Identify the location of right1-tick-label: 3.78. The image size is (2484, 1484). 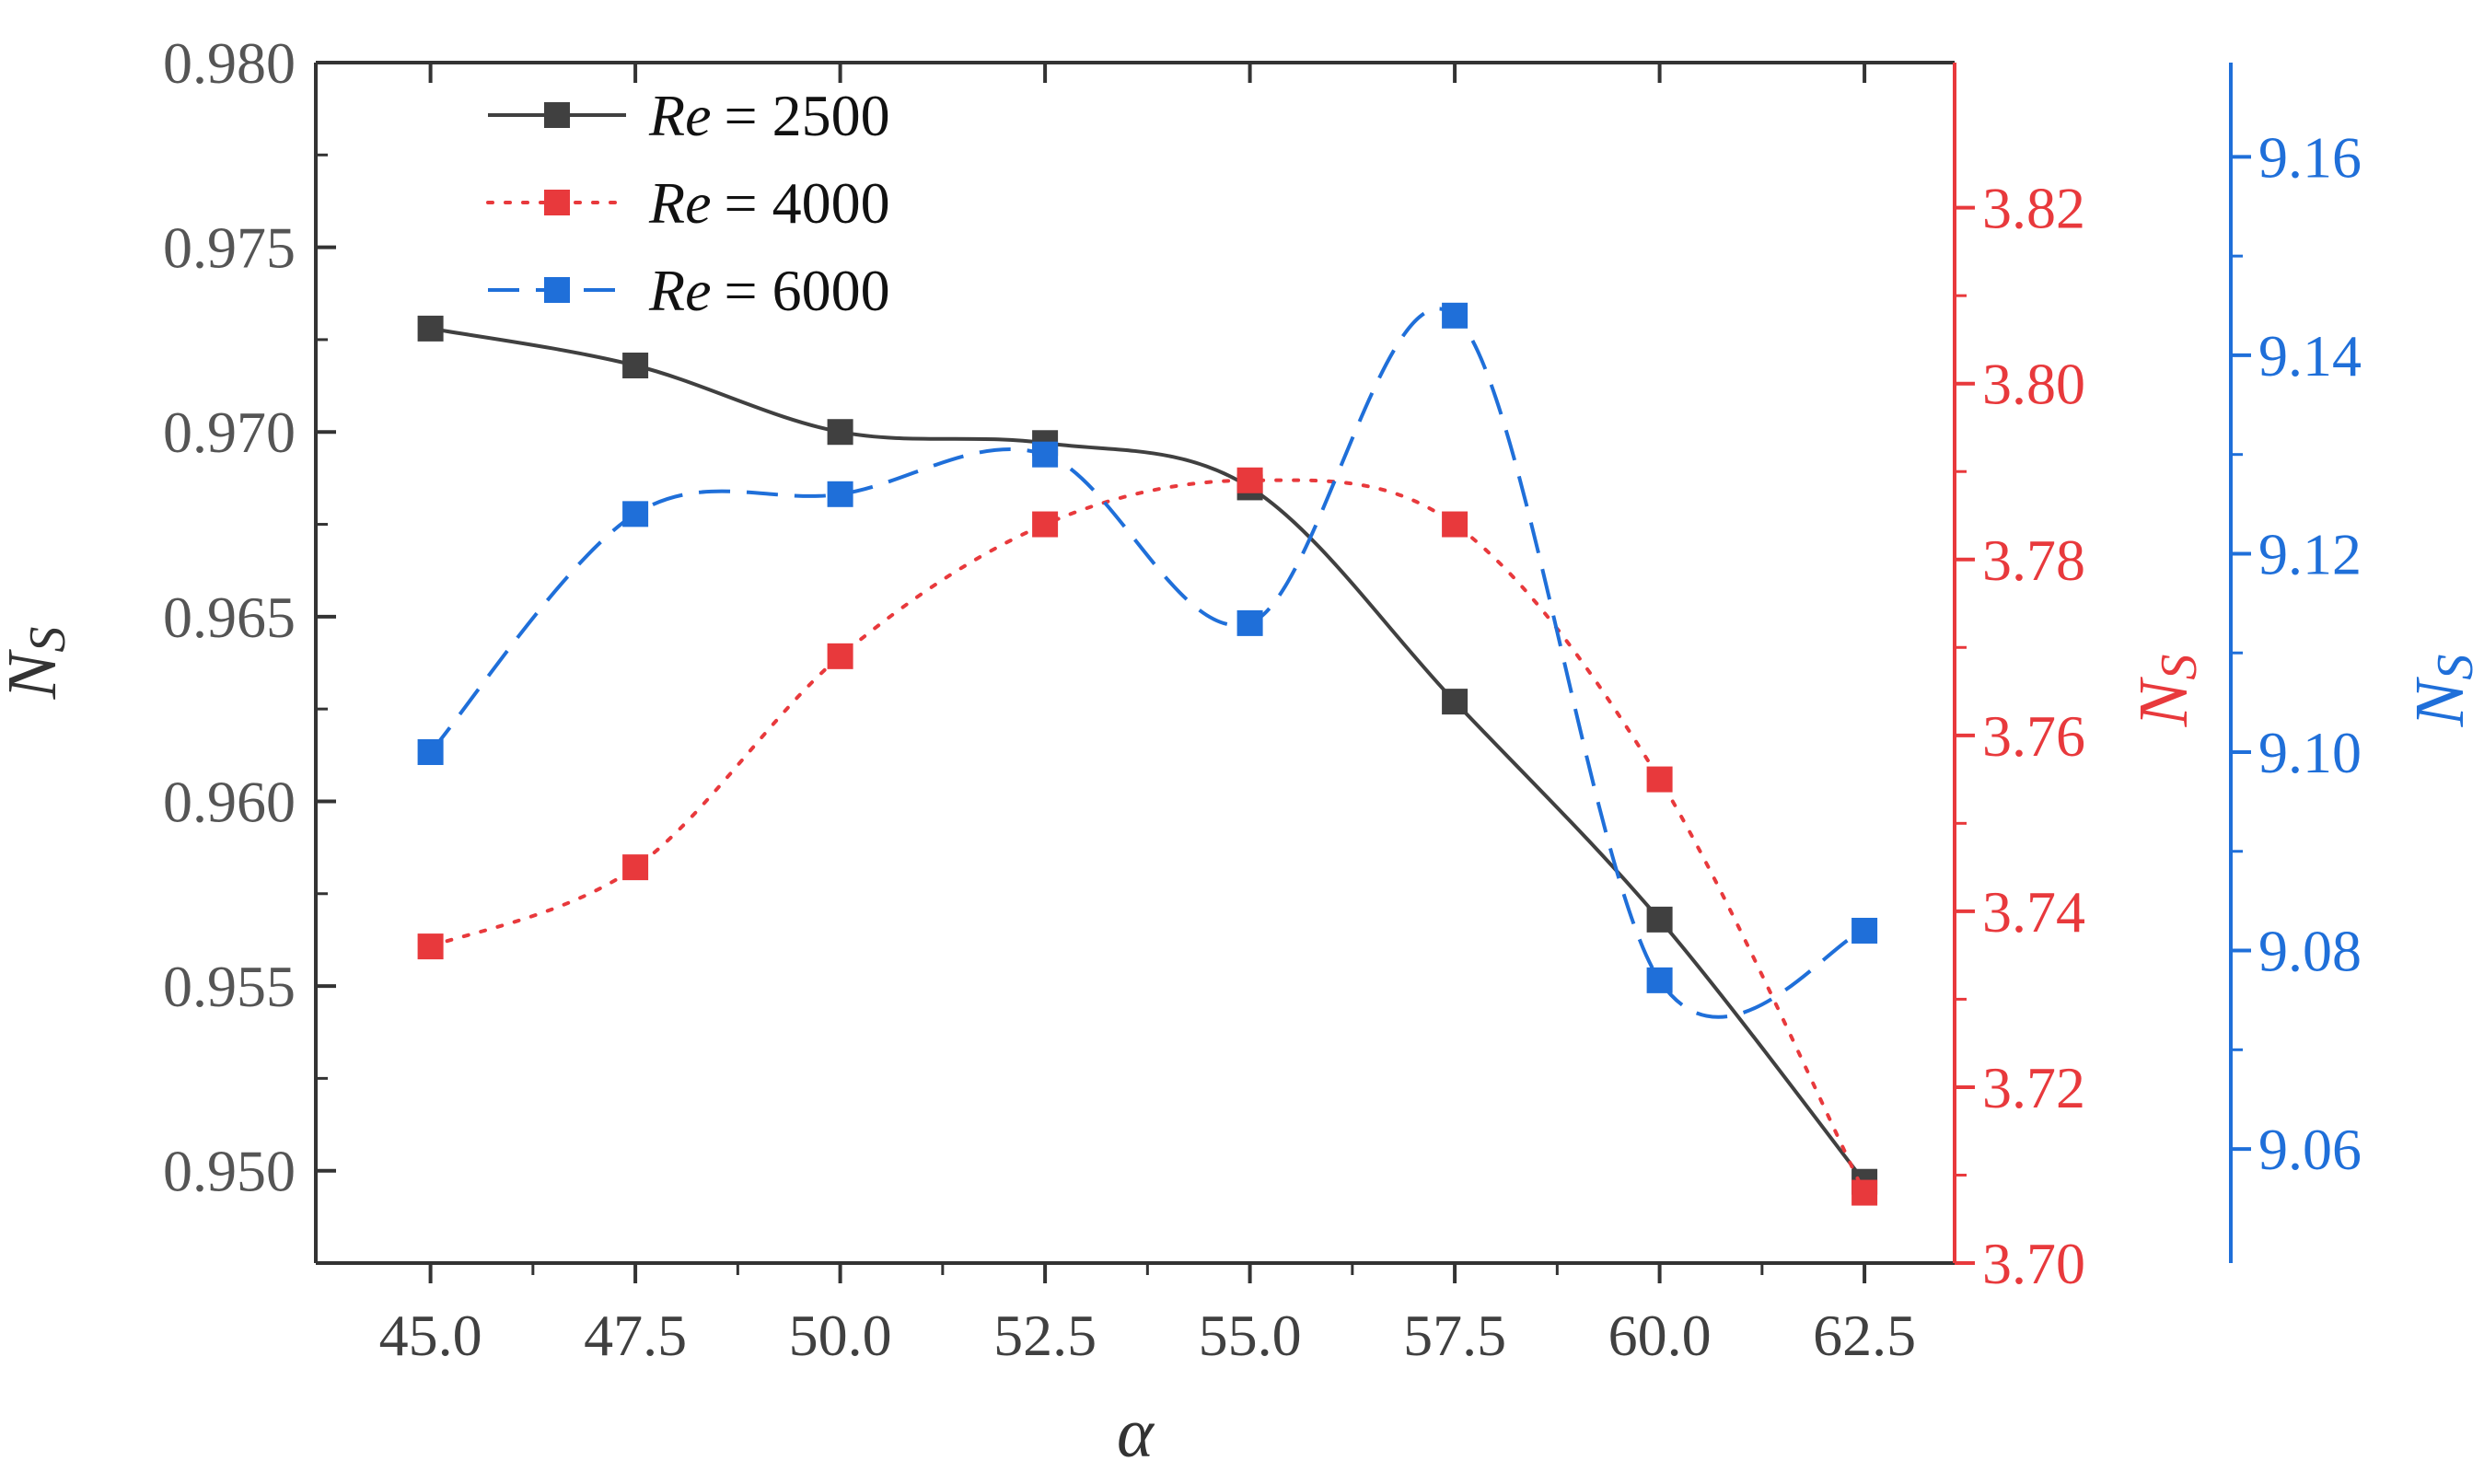
(2033, 560).